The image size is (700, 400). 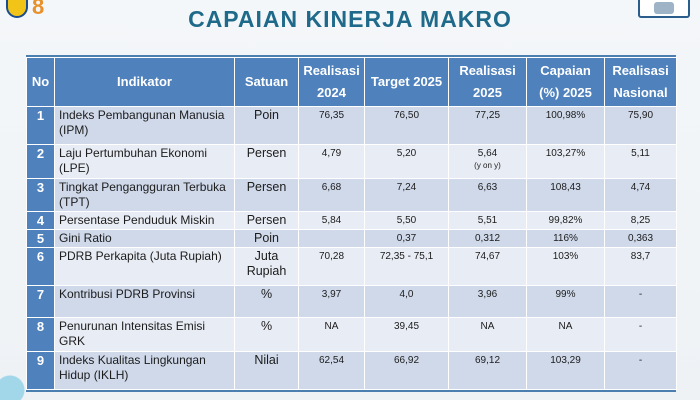 I want to click on realisasi-2025-cell: NA, so click(x=487, y=334).